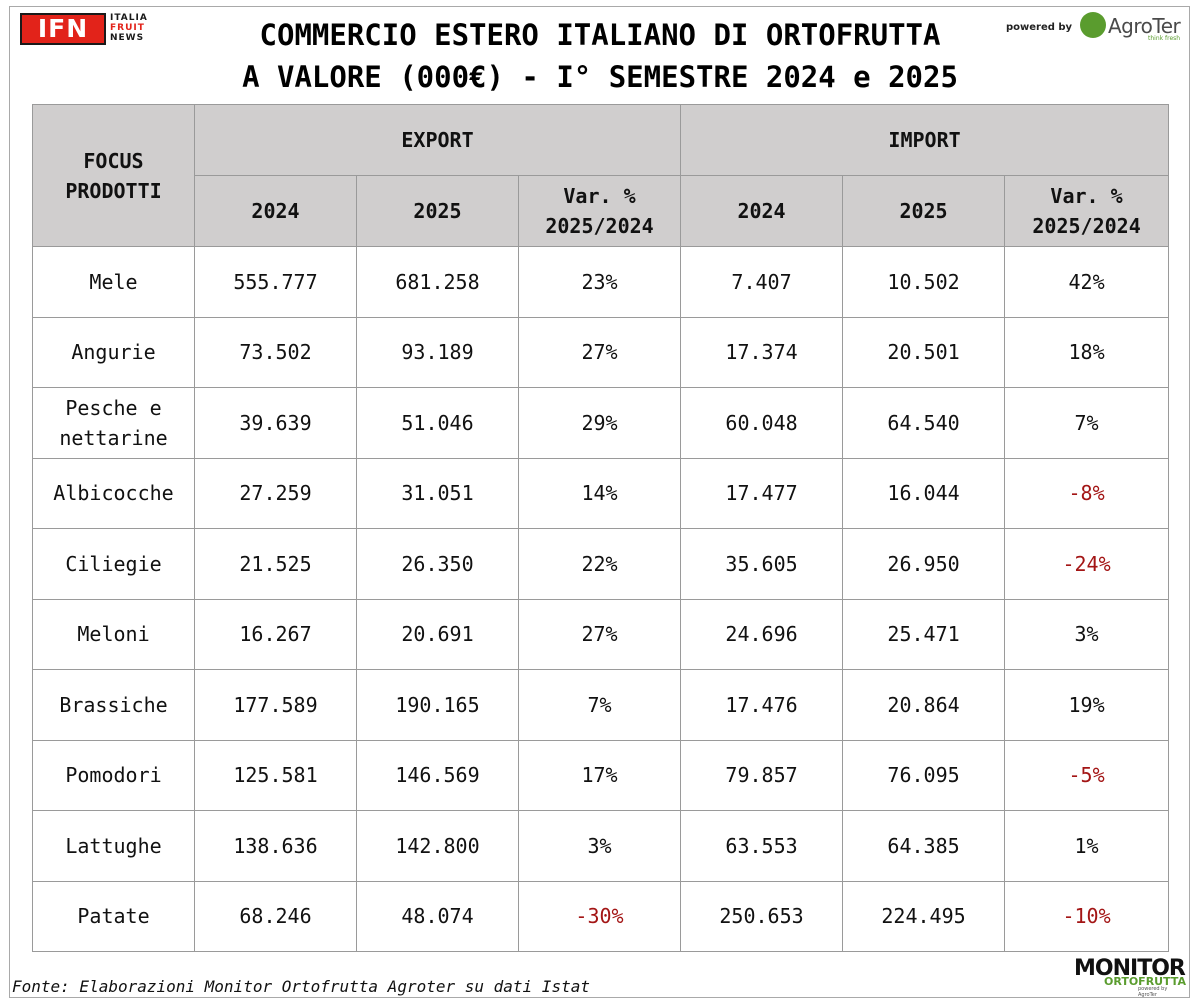 The width and height of the screenshot is (1200, 1004). I want to click on monitor-logo-line-1: MONITOR, so click(1130, 968).